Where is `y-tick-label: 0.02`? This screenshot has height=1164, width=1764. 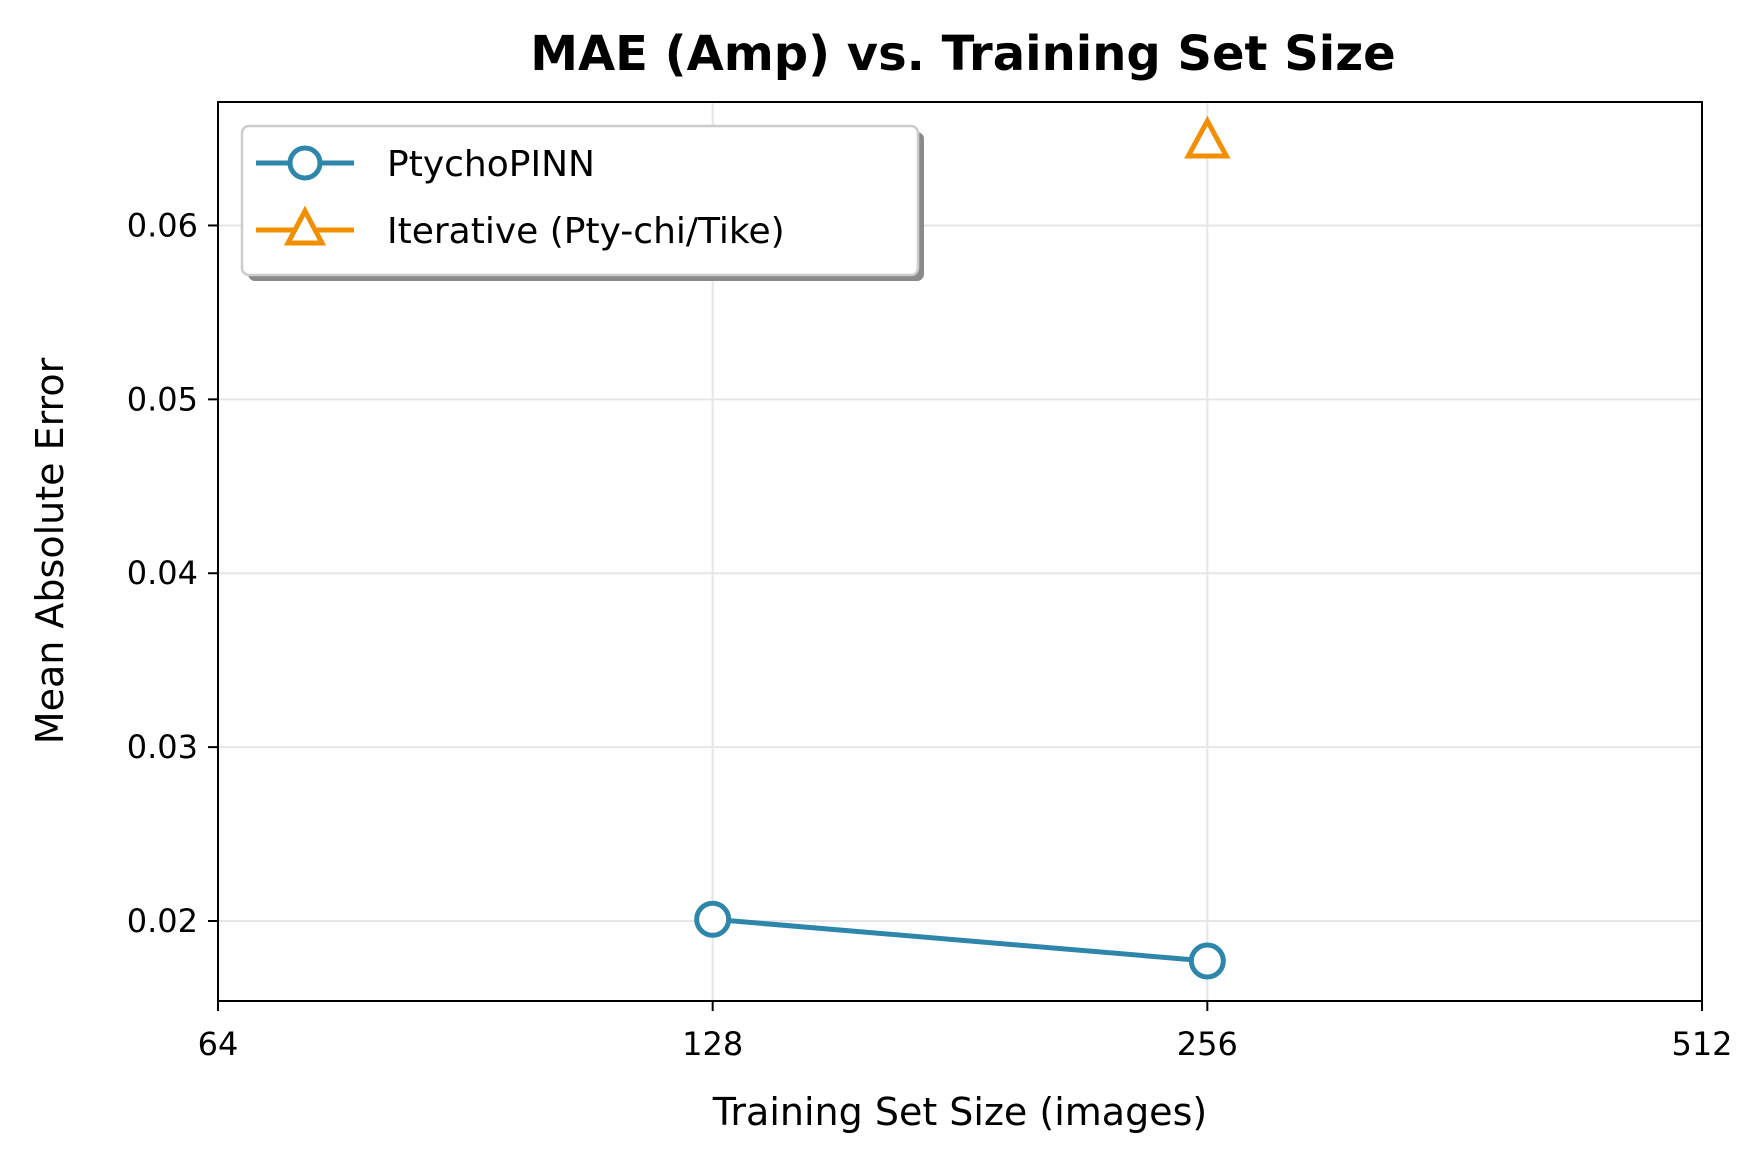 y-tick-label: 0.02 is located at coordinates (162, 921).